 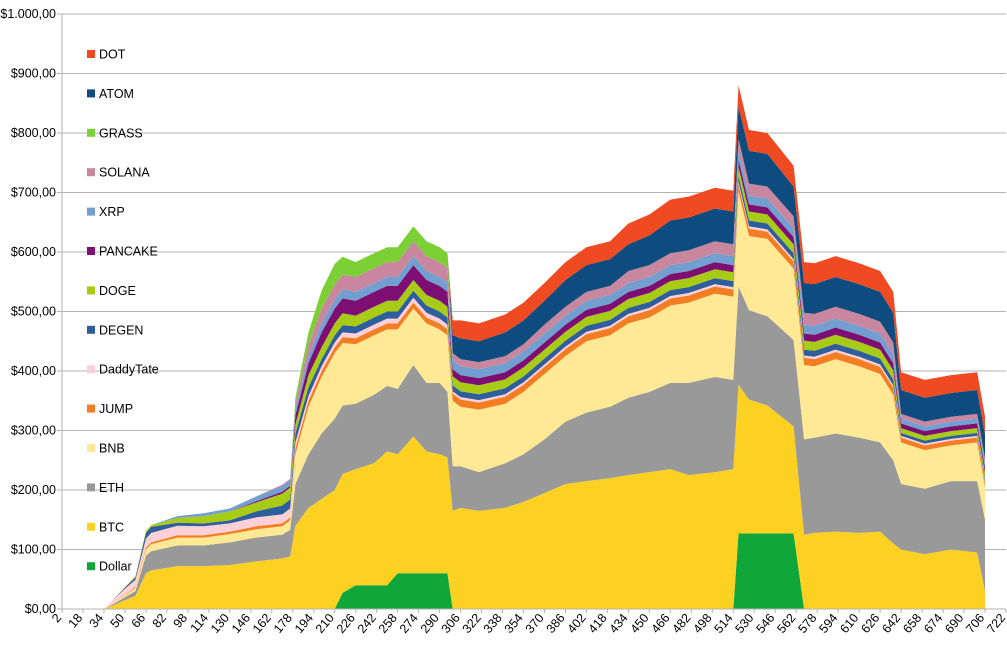 I want to click on y-tick-label: $600,00, so click(x=33, y=252).